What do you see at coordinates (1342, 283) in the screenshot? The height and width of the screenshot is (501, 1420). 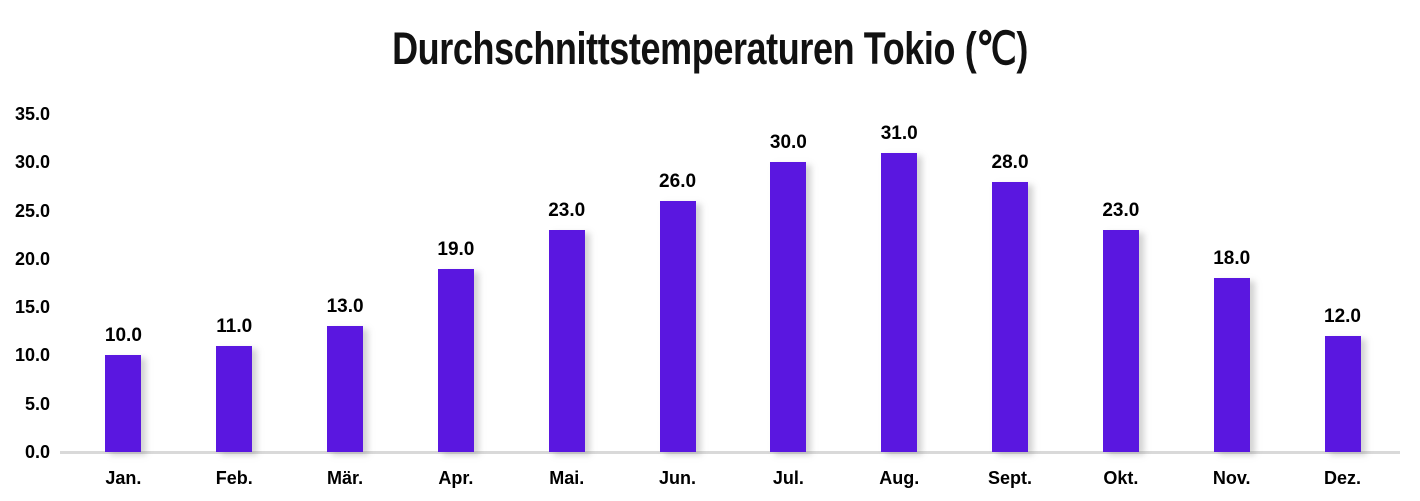 I see `bar-column: 12.0` at bounding box center [1342, 283].